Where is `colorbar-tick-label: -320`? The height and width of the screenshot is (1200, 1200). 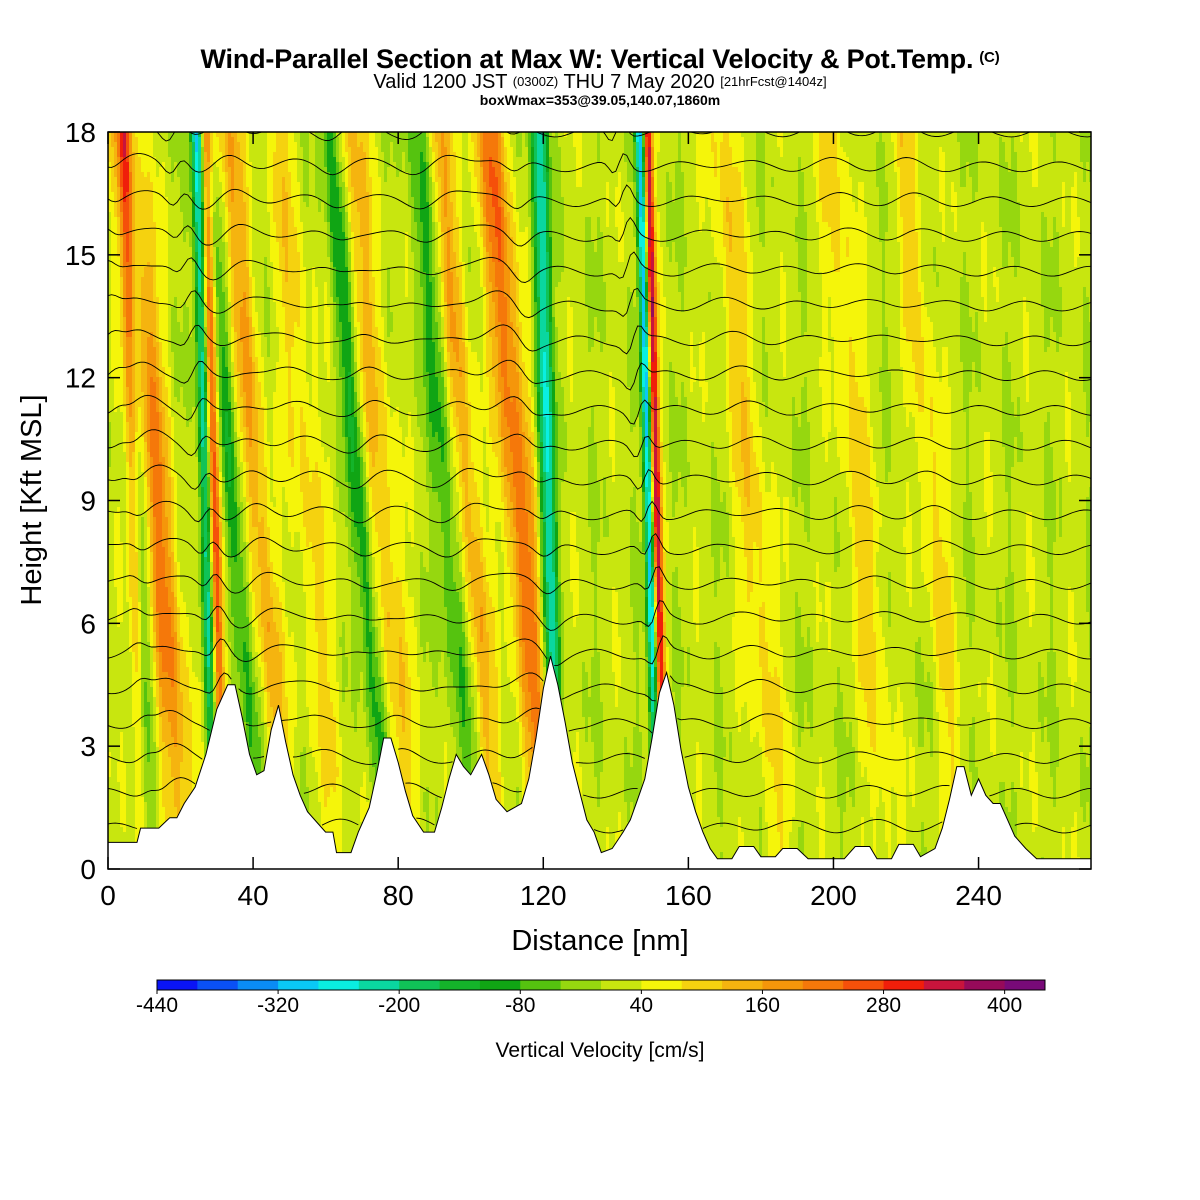 colorbar-tick-label: -320 is located at coordinates (278, 1005).